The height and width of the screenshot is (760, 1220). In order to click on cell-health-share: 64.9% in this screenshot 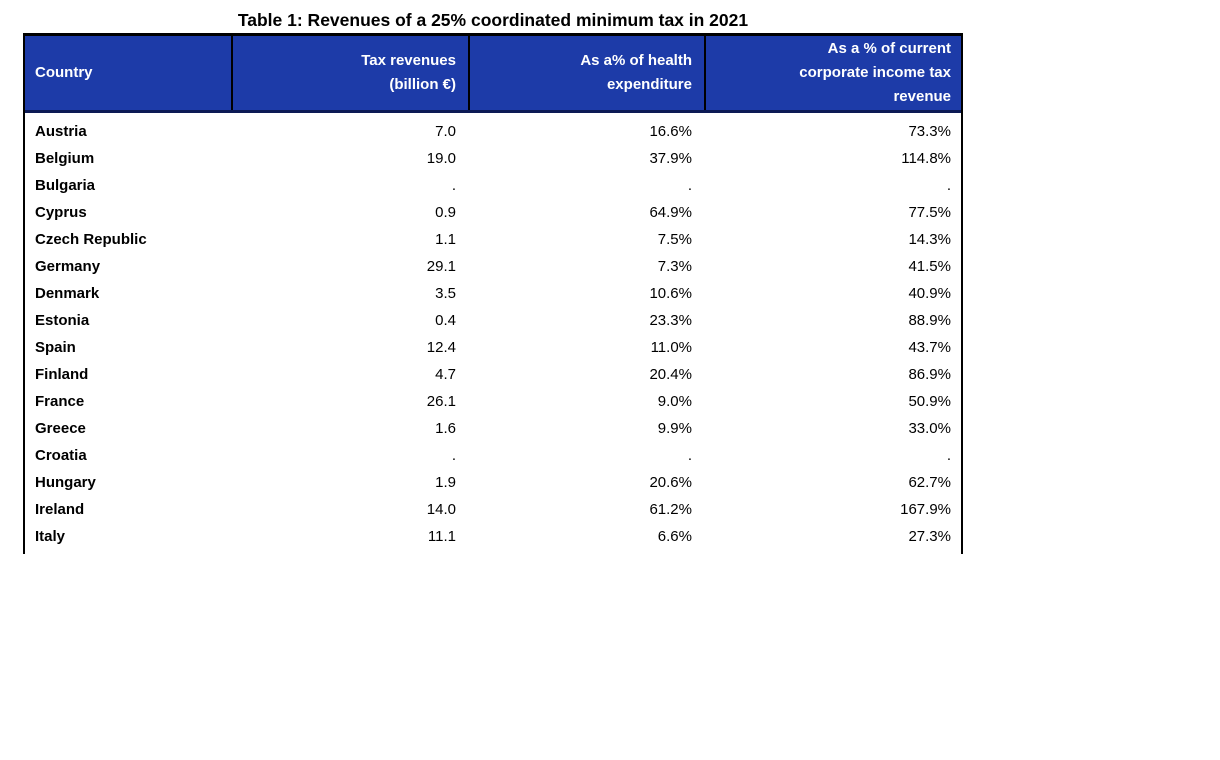, I will do `click(670, 212)`.